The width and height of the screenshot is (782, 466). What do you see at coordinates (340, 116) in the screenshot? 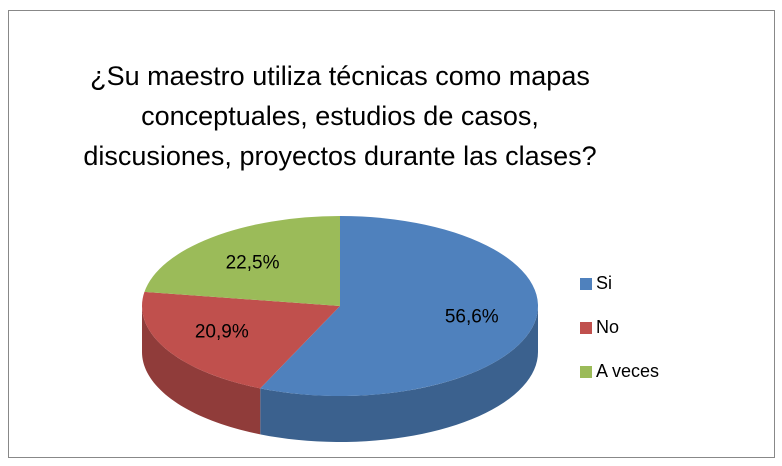
I see `chart-title: conceptuales, estudios de casos,` at bounding box center [340, 116].